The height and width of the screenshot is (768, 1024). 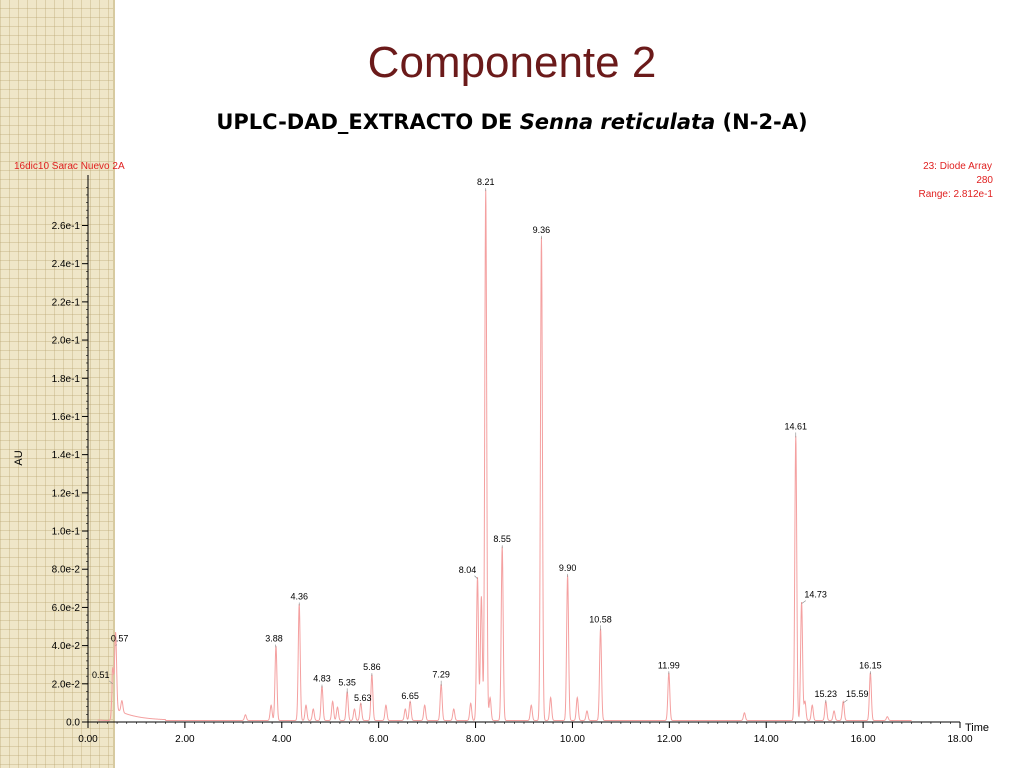 I want to click on peak-label: 9.36, so click(x=542, y=230).